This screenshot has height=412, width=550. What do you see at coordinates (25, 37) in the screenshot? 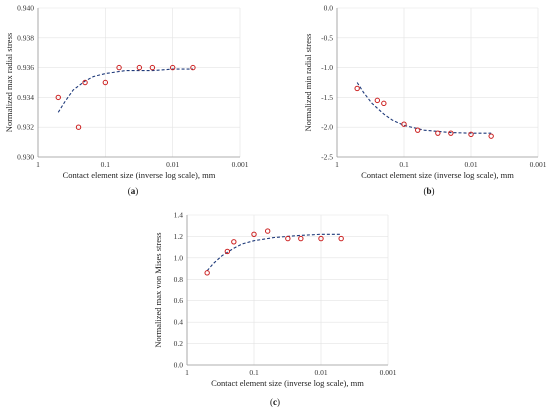
I see `y-tick-label: 0.938` at bounding box center [25, 37].